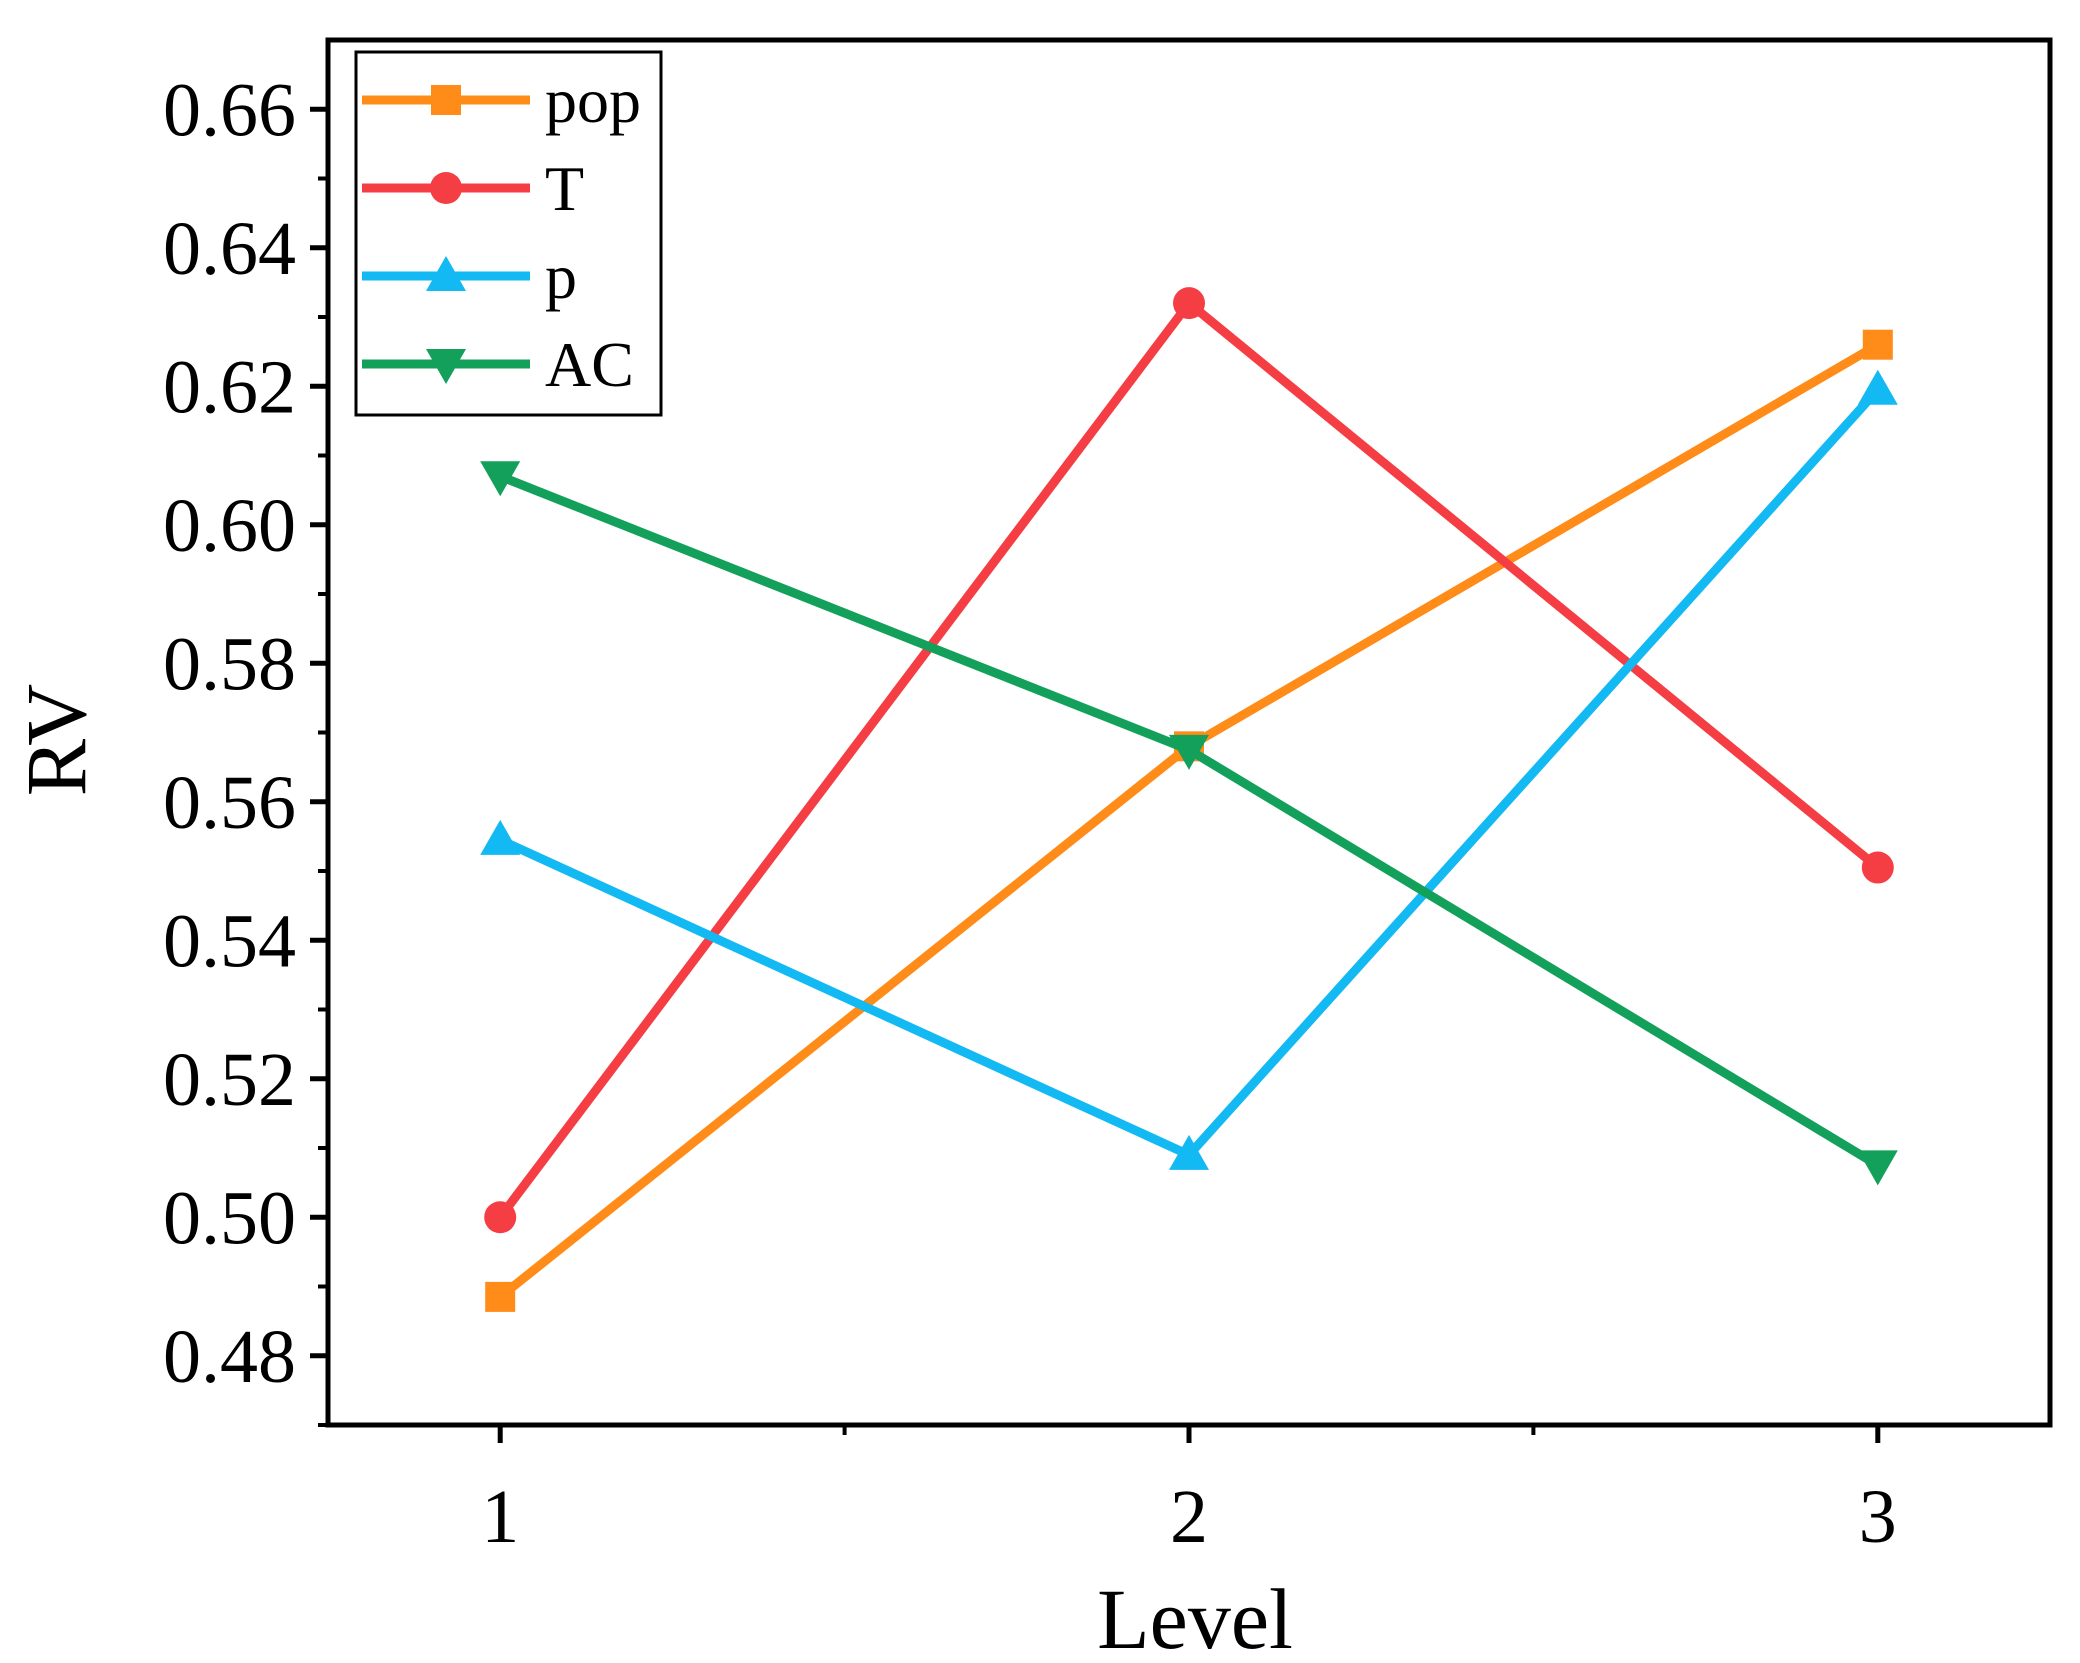  What do you see at coordinates (564, 188) in the screenshot?
I see `legend-label-t: T` at bounding box center [564, 188].